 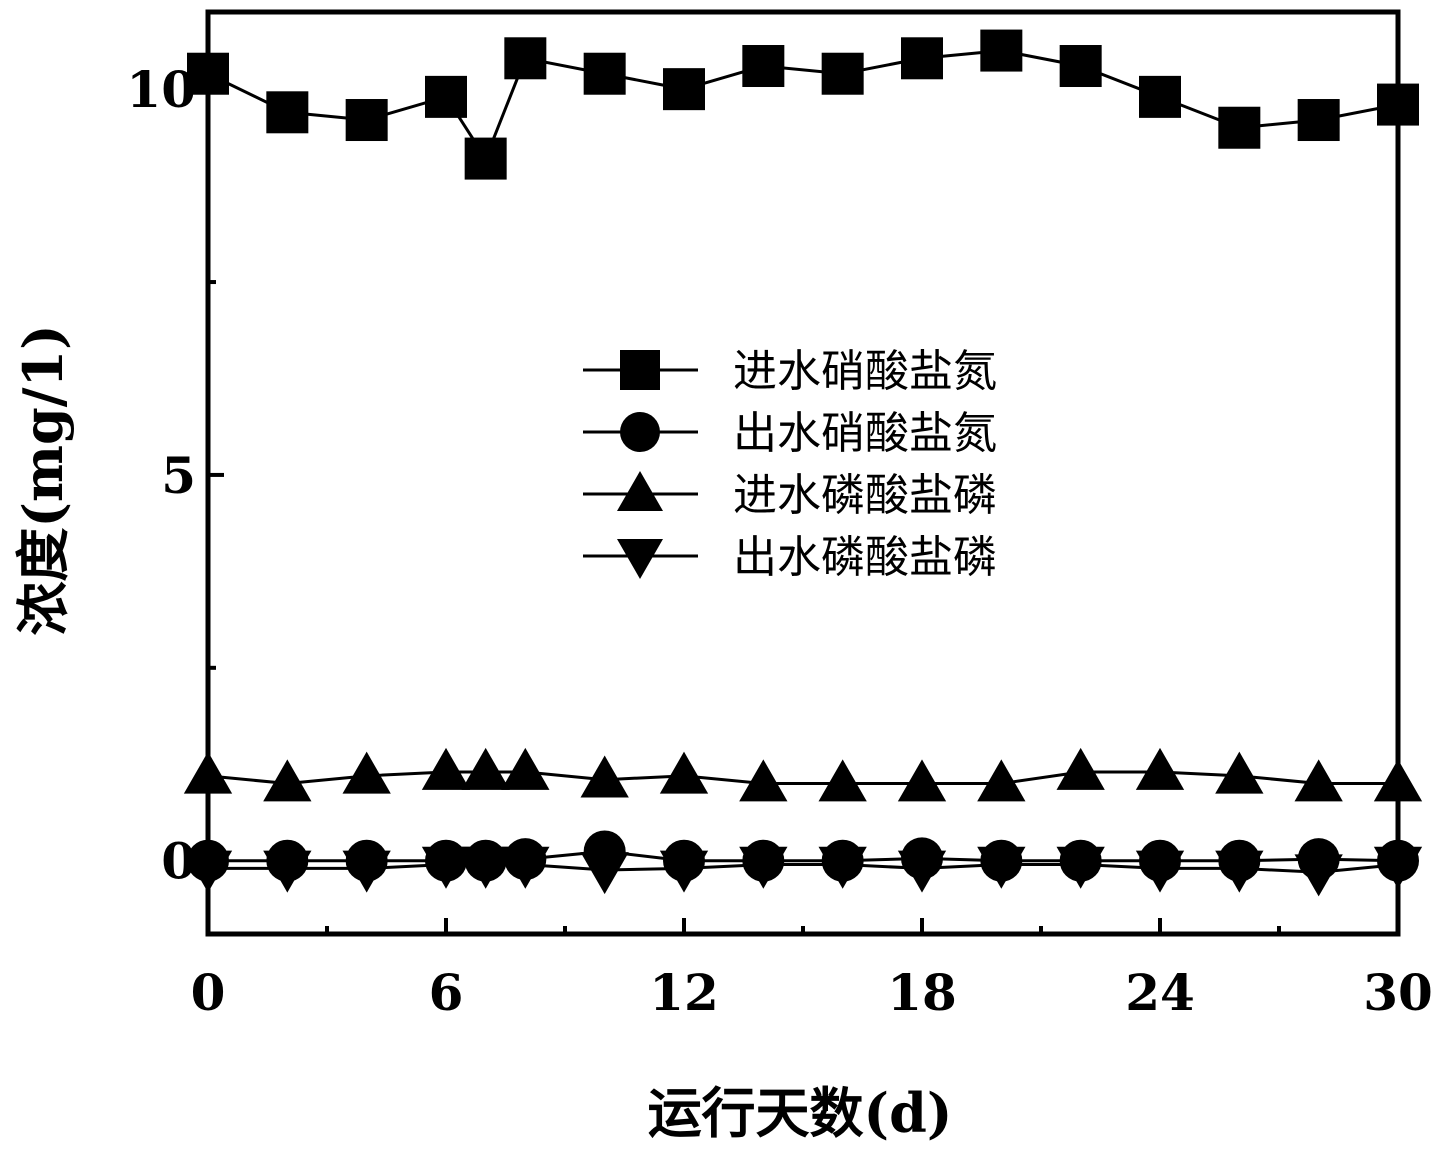 I want to click on x-tick-label: 12, so click(x=684, y=992).